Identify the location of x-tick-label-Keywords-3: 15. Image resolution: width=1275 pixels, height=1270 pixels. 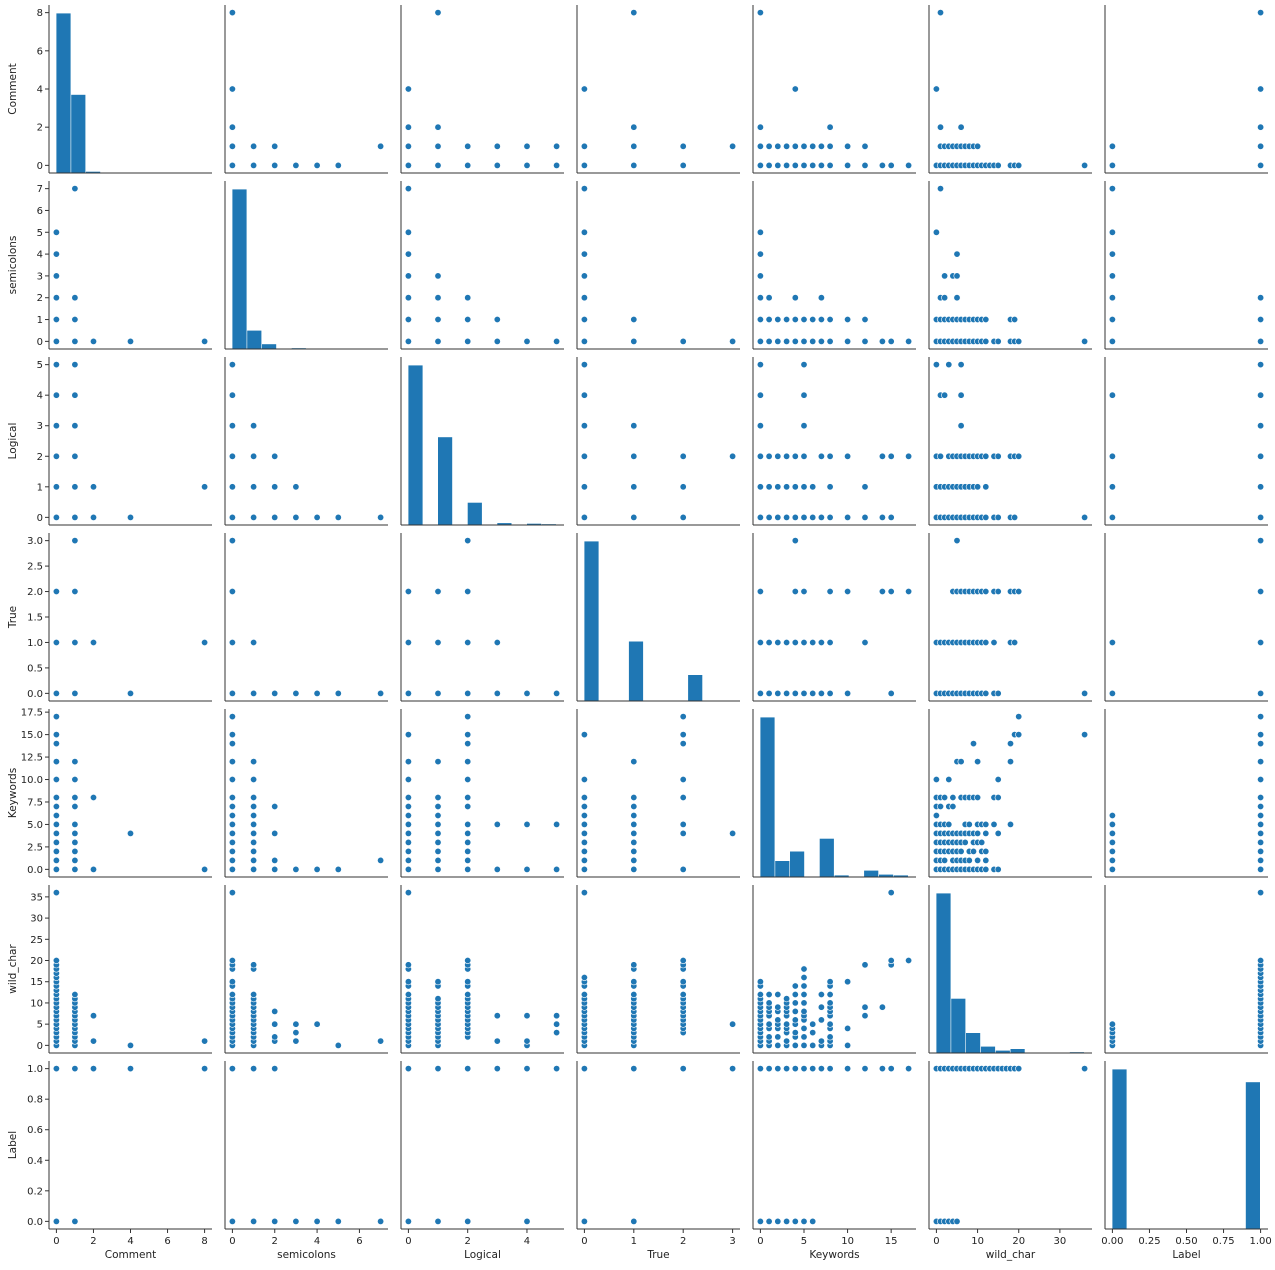
(891, 1241).